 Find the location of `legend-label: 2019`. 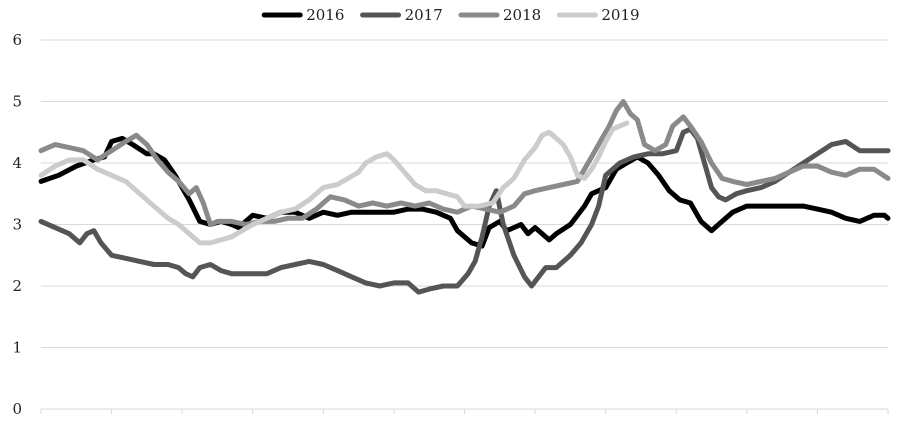

legend-label: 2019 is located at coordinates (620, 15).